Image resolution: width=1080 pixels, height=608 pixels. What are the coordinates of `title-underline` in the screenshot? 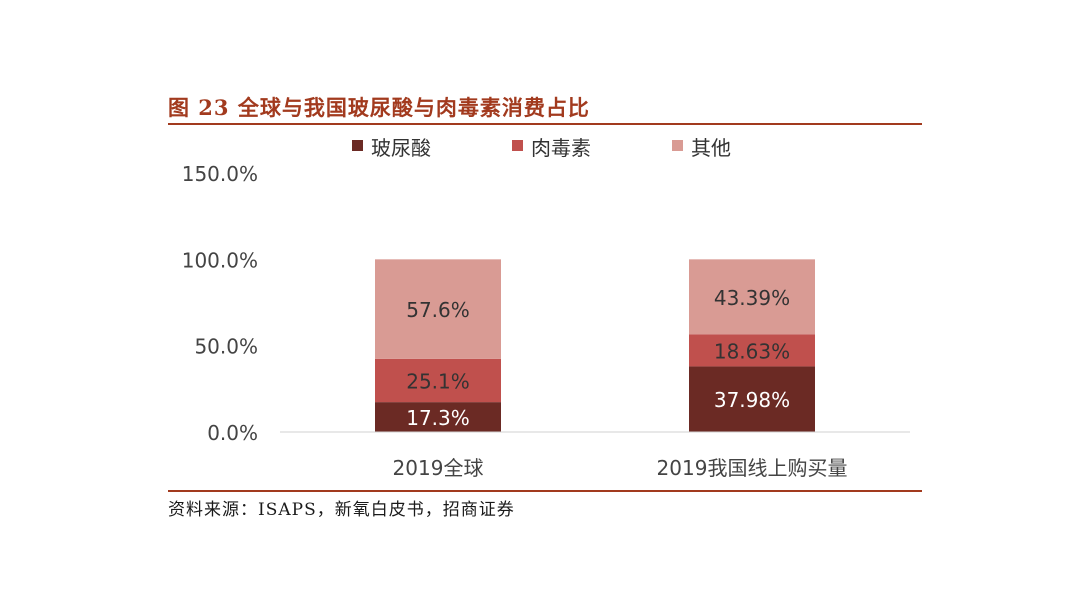 It's located at (545, 124).